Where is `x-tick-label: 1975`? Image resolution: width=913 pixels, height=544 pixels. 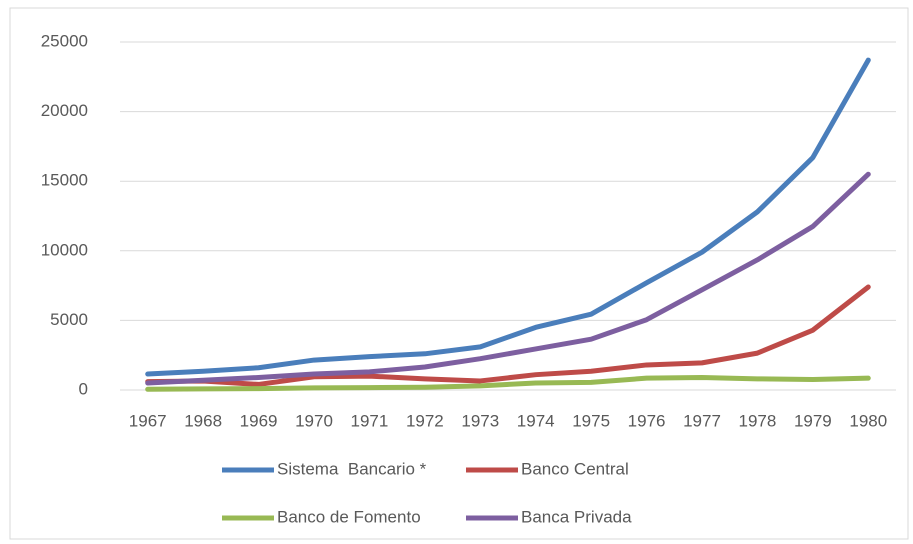 x-tick-label: 1975 is located at coordinates (591, 420).